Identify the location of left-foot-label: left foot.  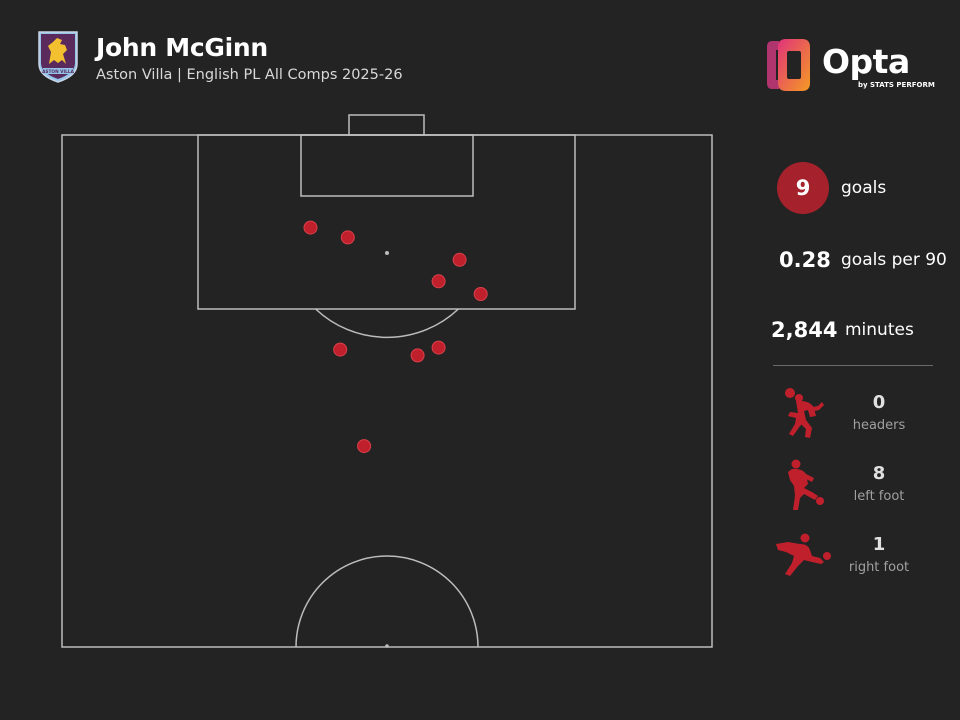
(879, 496).